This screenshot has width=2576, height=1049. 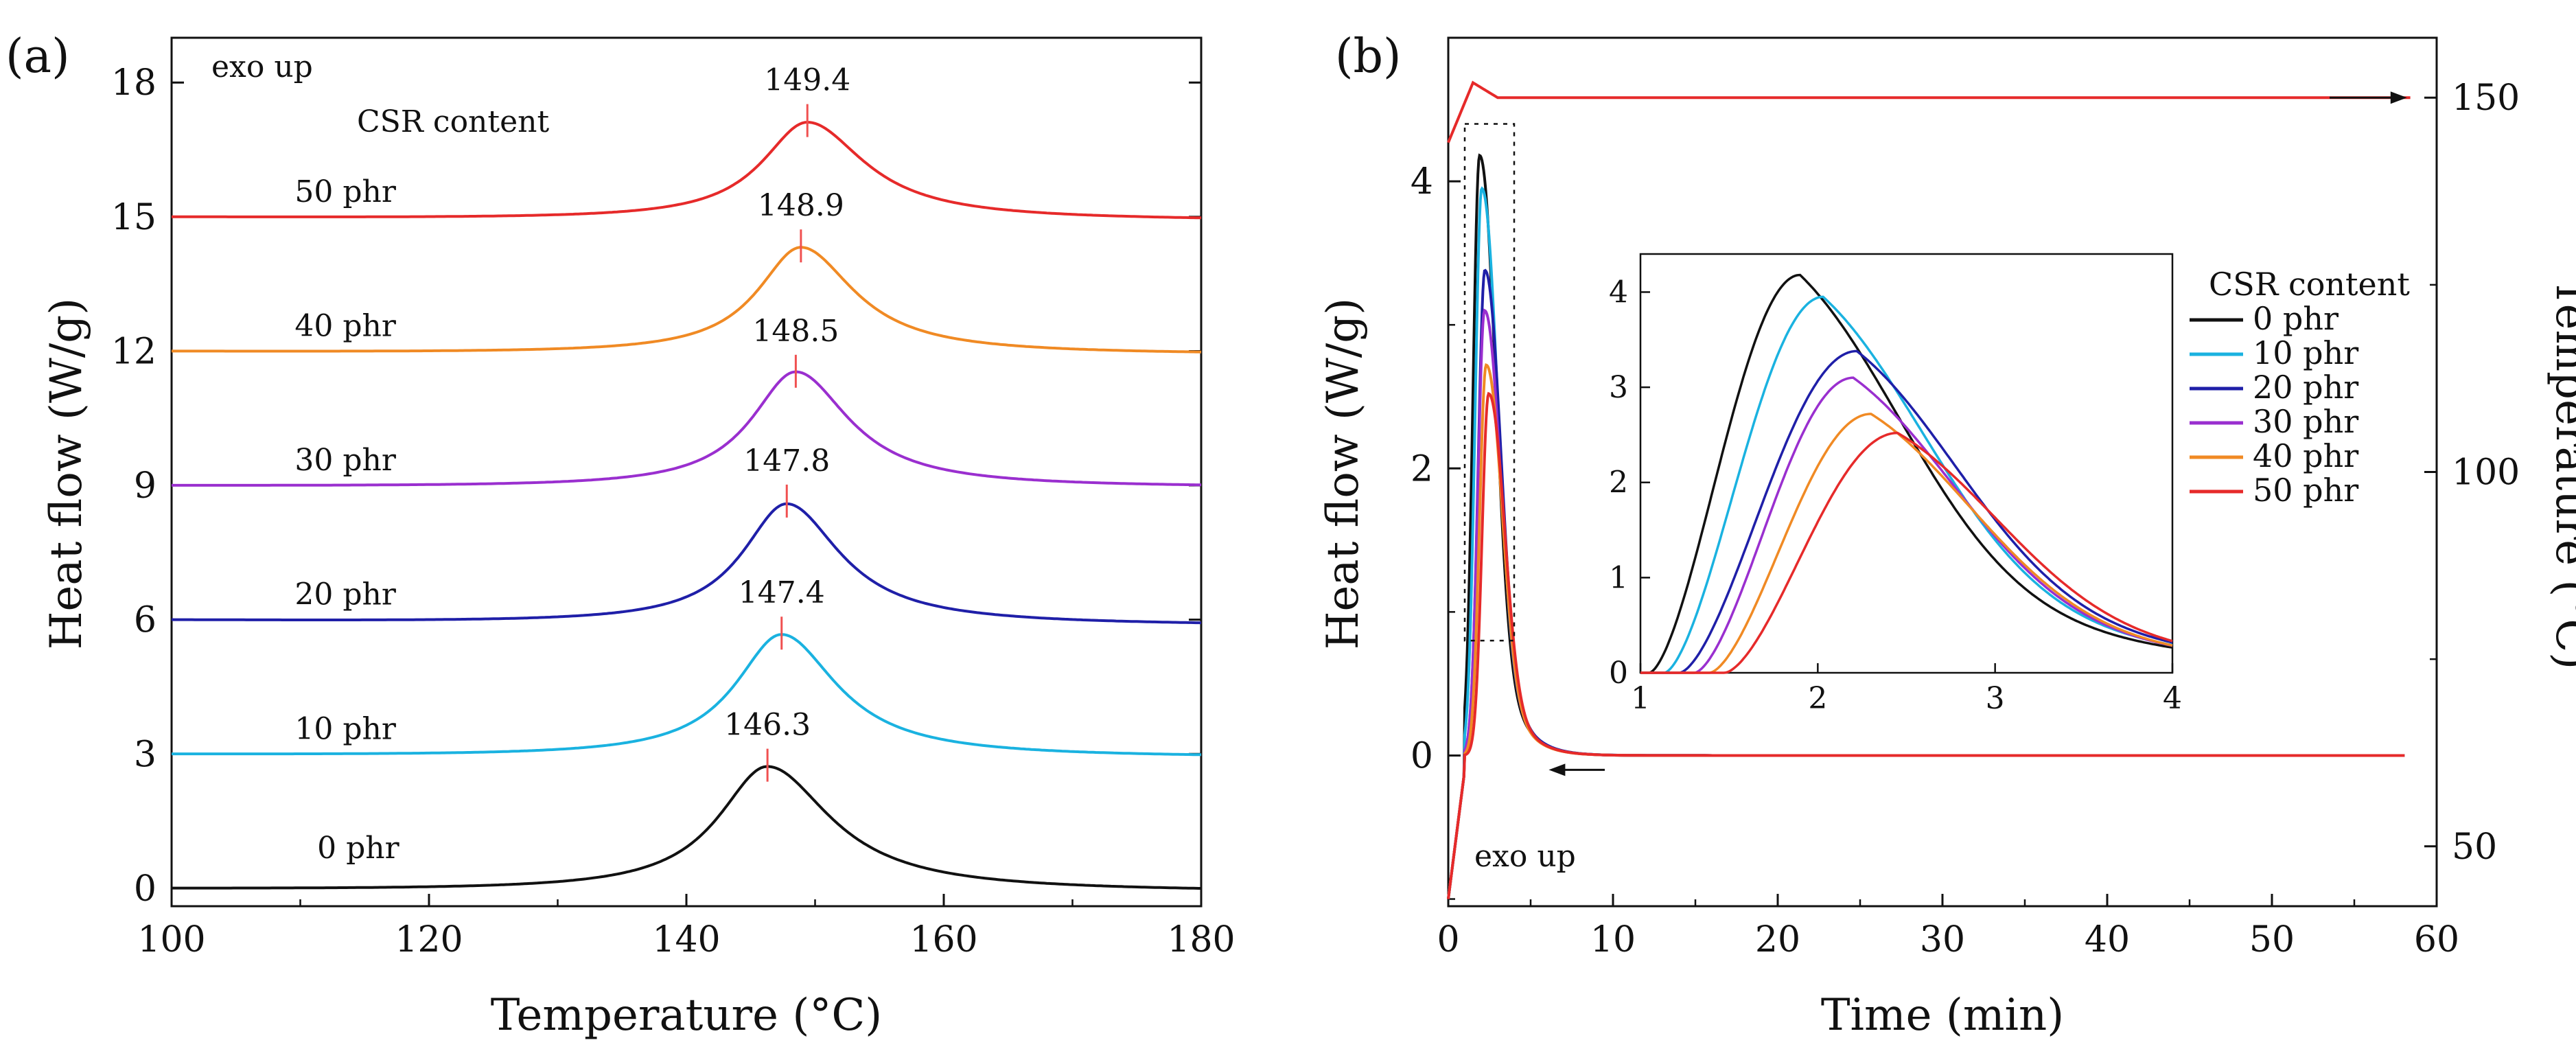 What do you see at coordinates (2474, 847) in the screenshot?
I see `b-right-tick-50: 50` at bounding box center [2474, 847].